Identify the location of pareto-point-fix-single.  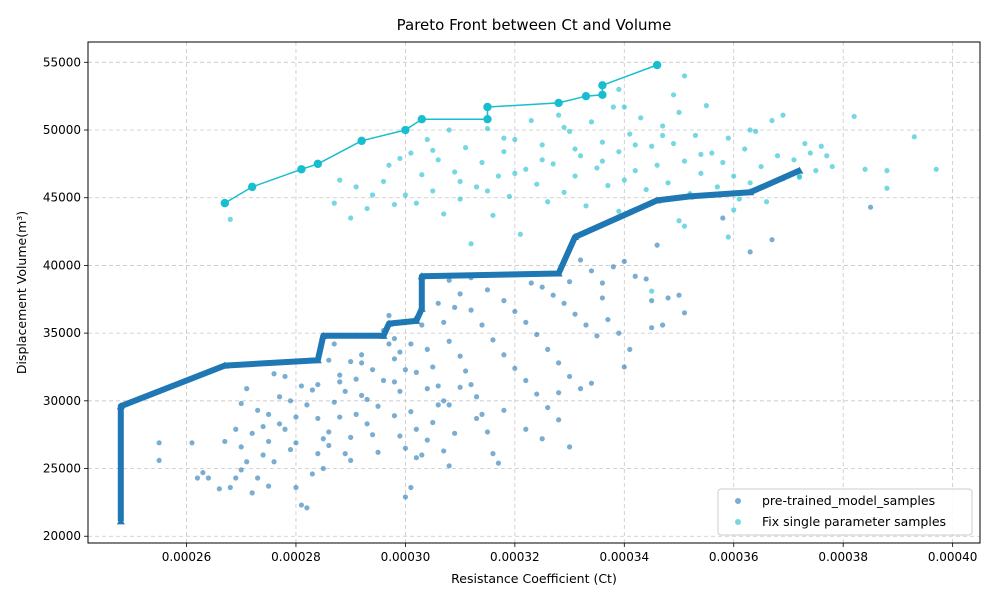
(318, 164).